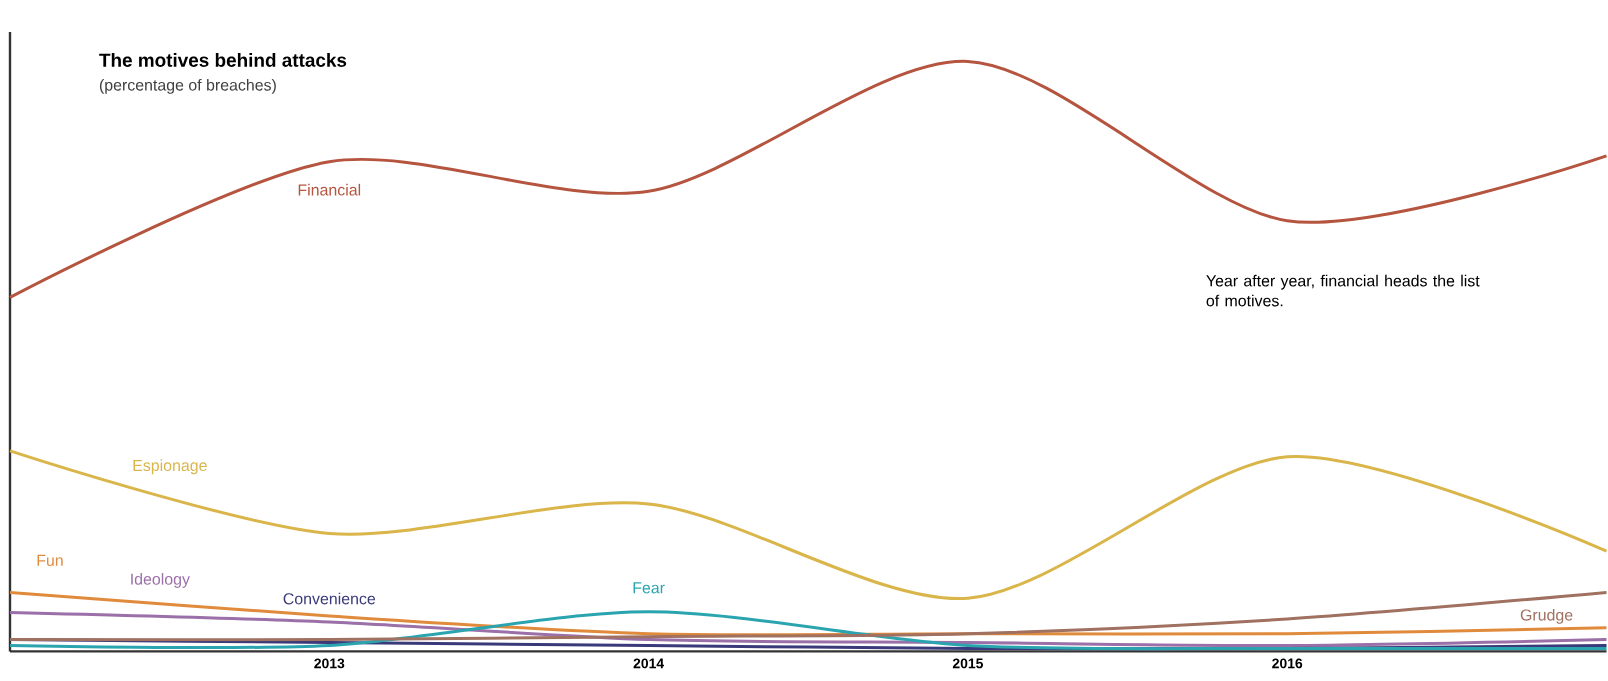  Describe the element at coordinates (1287, 663) in the screenshot. I see `x-tick-label: 2016` at that location.